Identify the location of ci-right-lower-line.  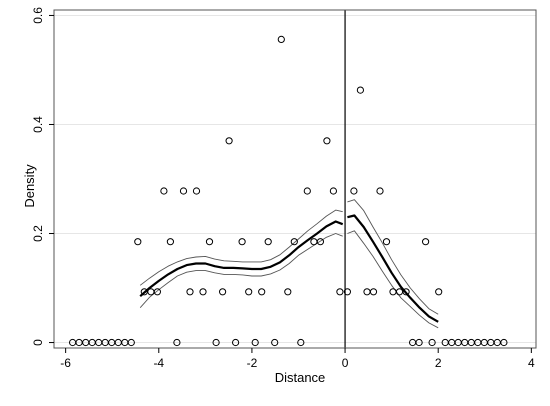
(393, 279).